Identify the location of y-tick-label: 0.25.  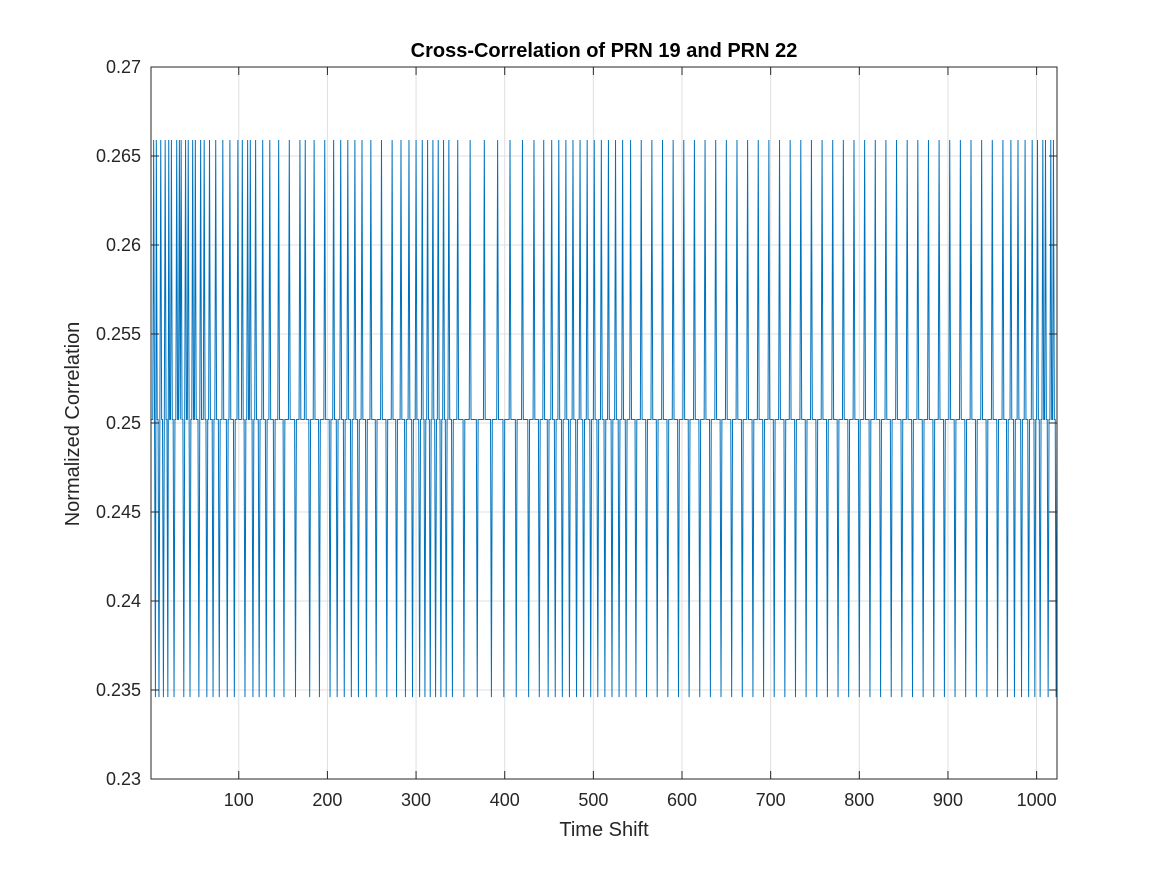
(123, 423).